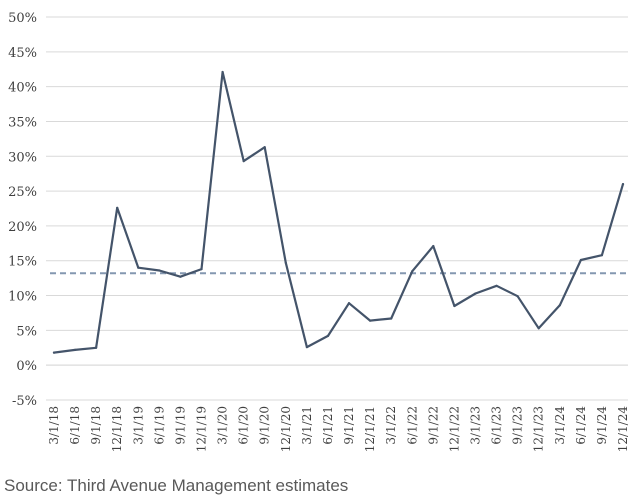 The image size is (640, 499). I want to click on y-tick-label: 30%, so click(22, 157).